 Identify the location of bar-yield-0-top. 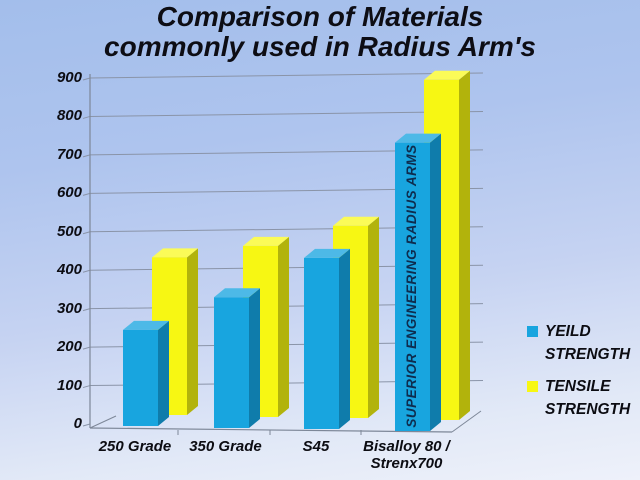
(146, 325).